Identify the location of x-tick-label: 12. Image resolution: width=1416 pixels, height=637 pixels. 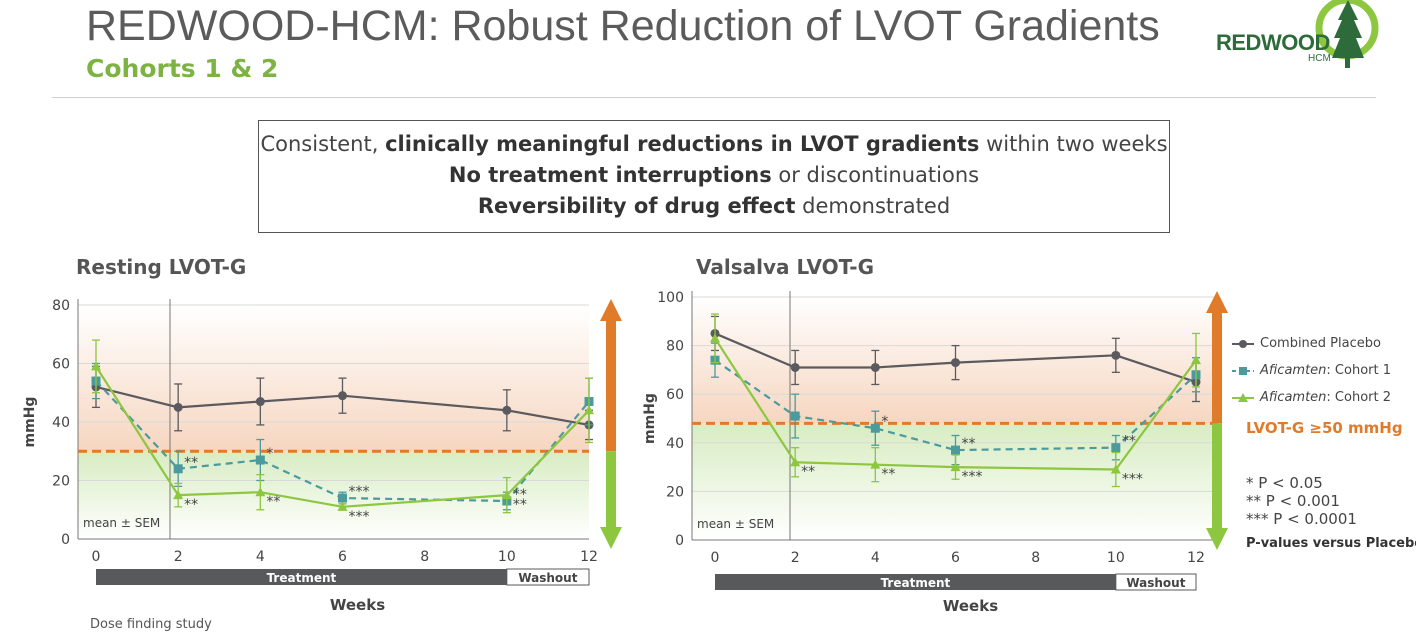
(589, 557).